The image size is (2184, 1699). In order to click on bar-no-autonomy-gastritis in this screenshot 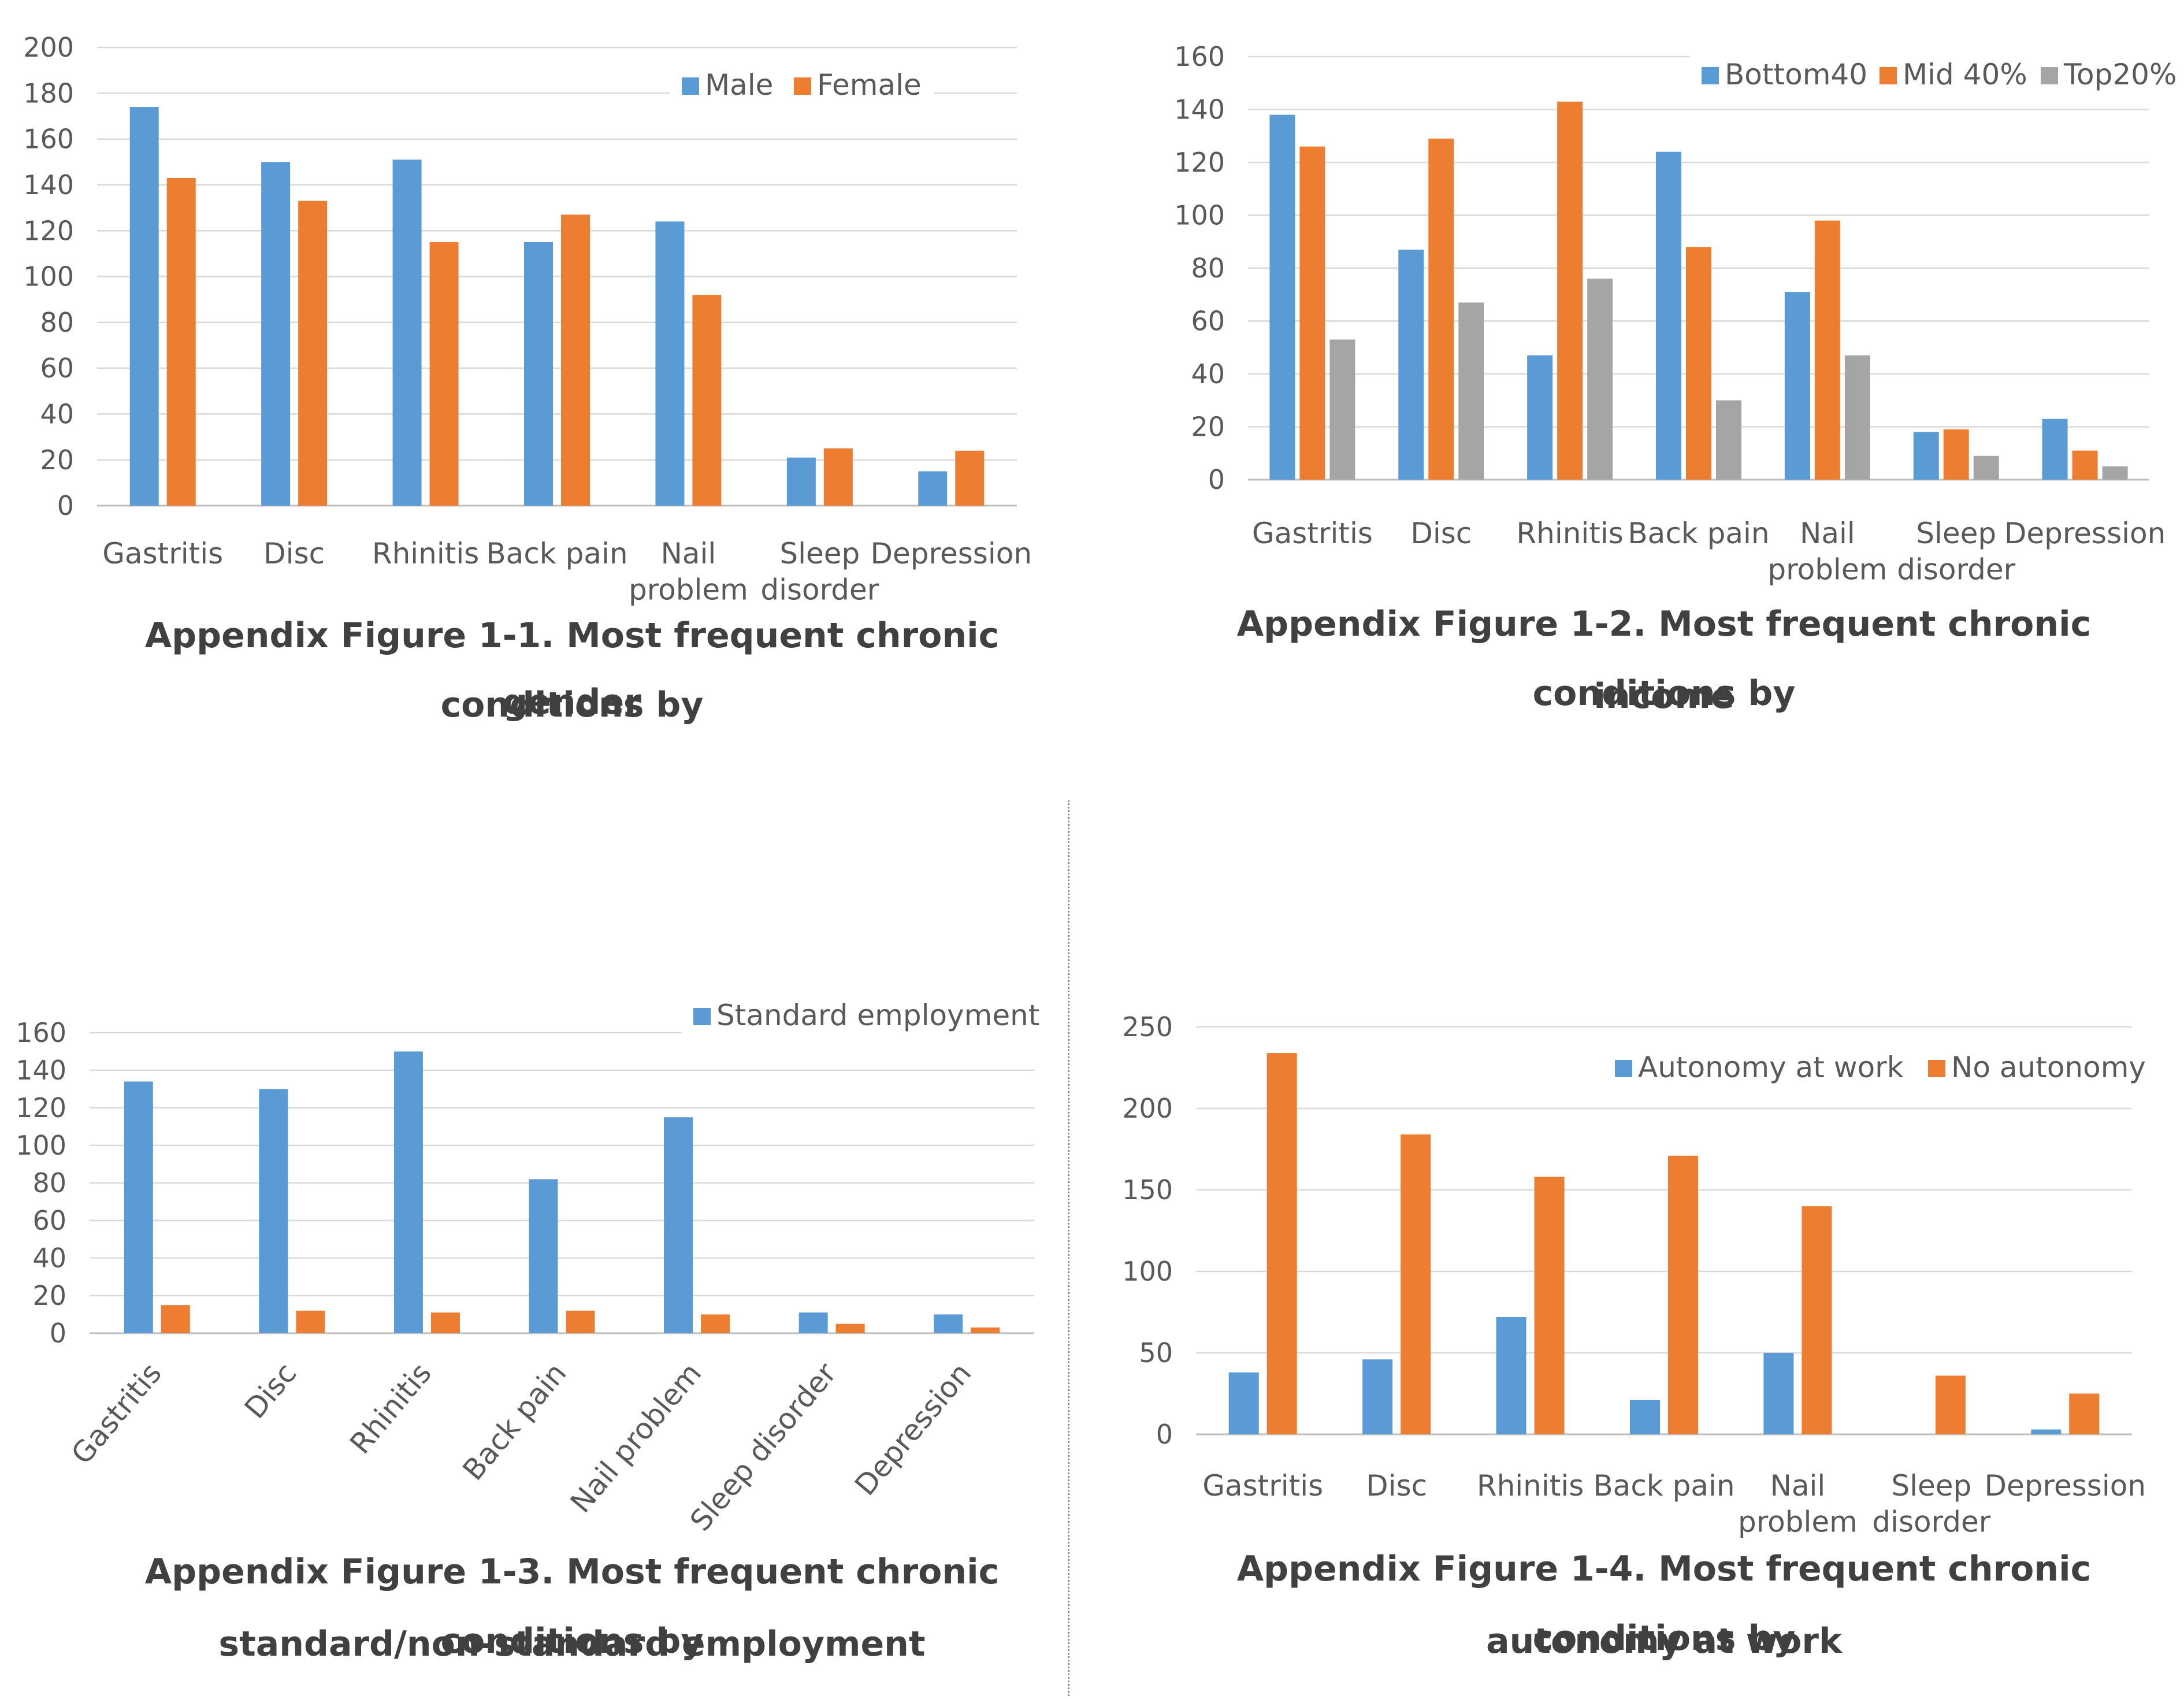, I will do `click(1281, 1243)`.